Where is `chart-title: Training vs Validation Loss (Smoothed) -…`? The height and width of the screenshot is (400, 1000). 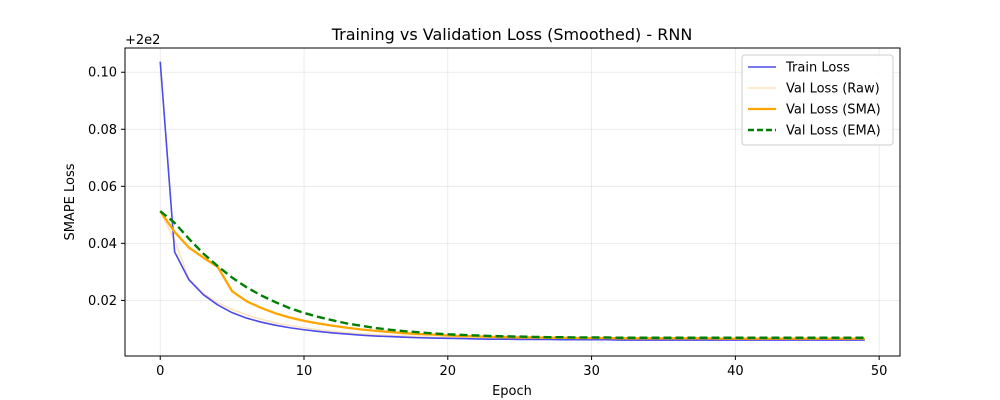 chart-title: Training vs Validation Loss (Smoothed) -… is located at coordinates (512, 34).